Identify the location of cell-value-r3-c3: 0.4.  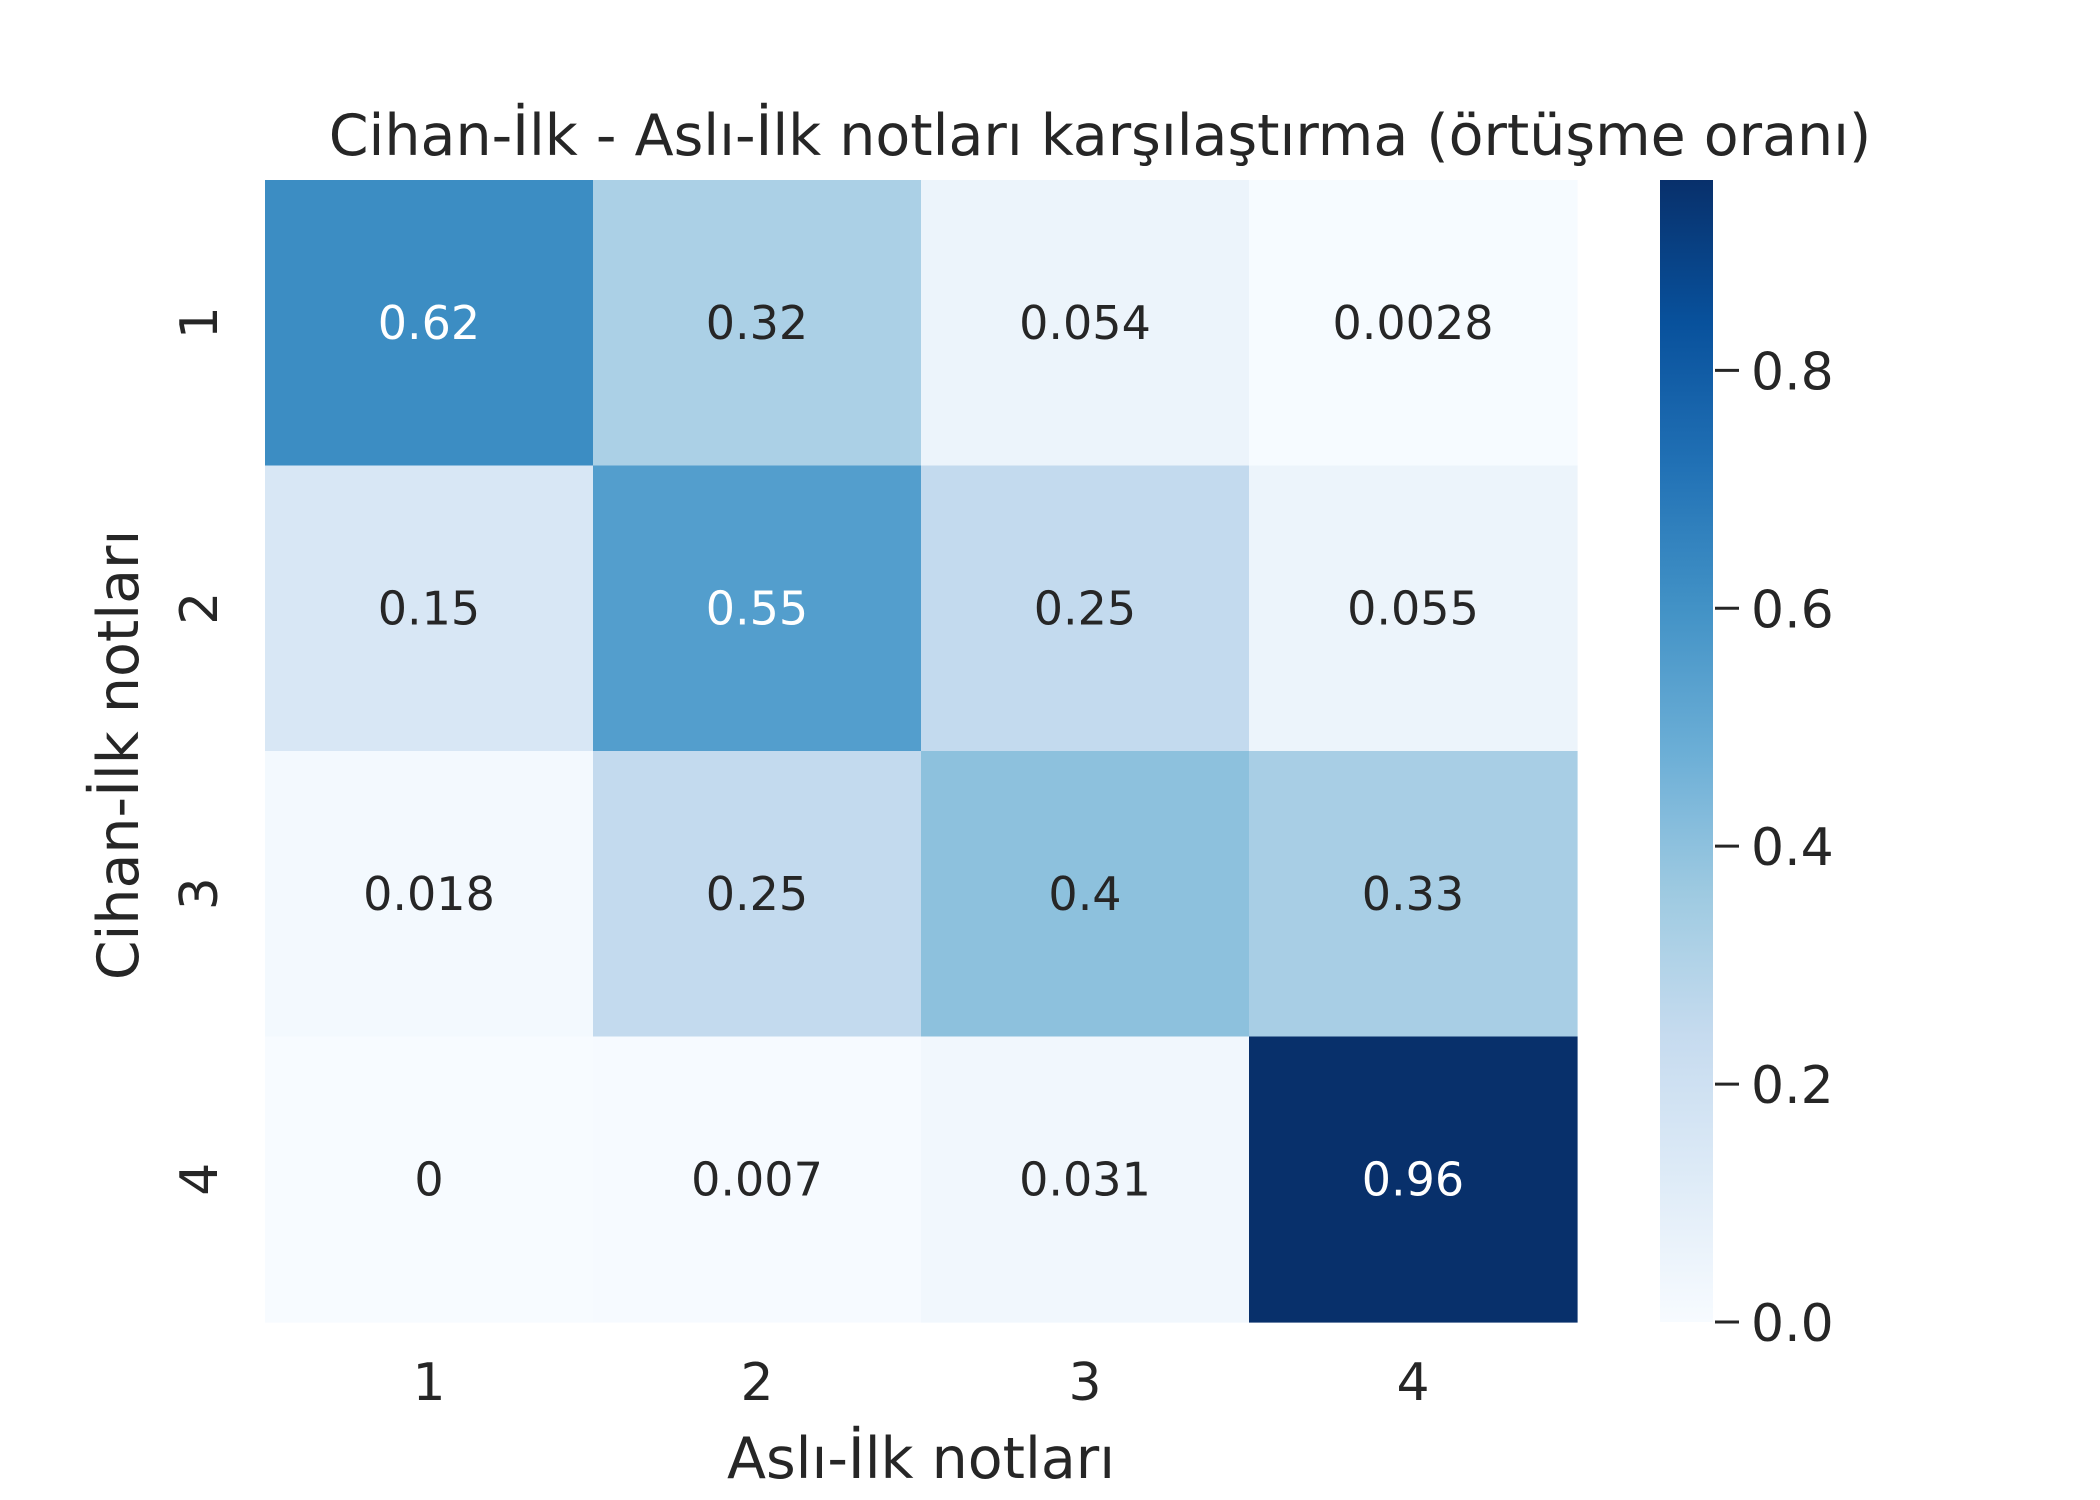
(1084, 894).